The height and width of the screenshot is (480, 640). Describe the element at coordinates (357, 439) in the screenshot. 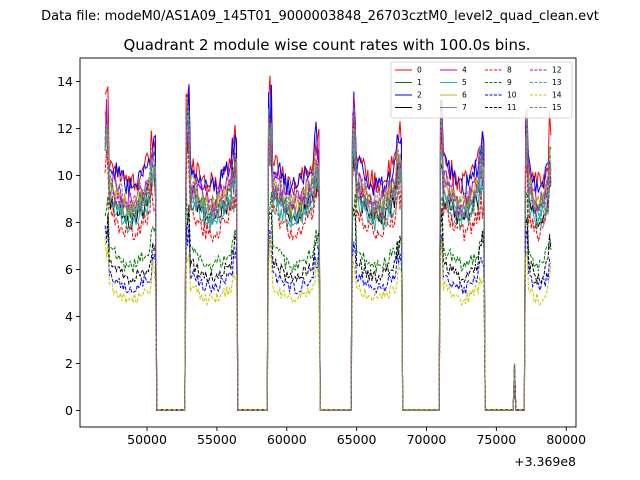

I see `x-tick-label-65000: 65000` at that location.